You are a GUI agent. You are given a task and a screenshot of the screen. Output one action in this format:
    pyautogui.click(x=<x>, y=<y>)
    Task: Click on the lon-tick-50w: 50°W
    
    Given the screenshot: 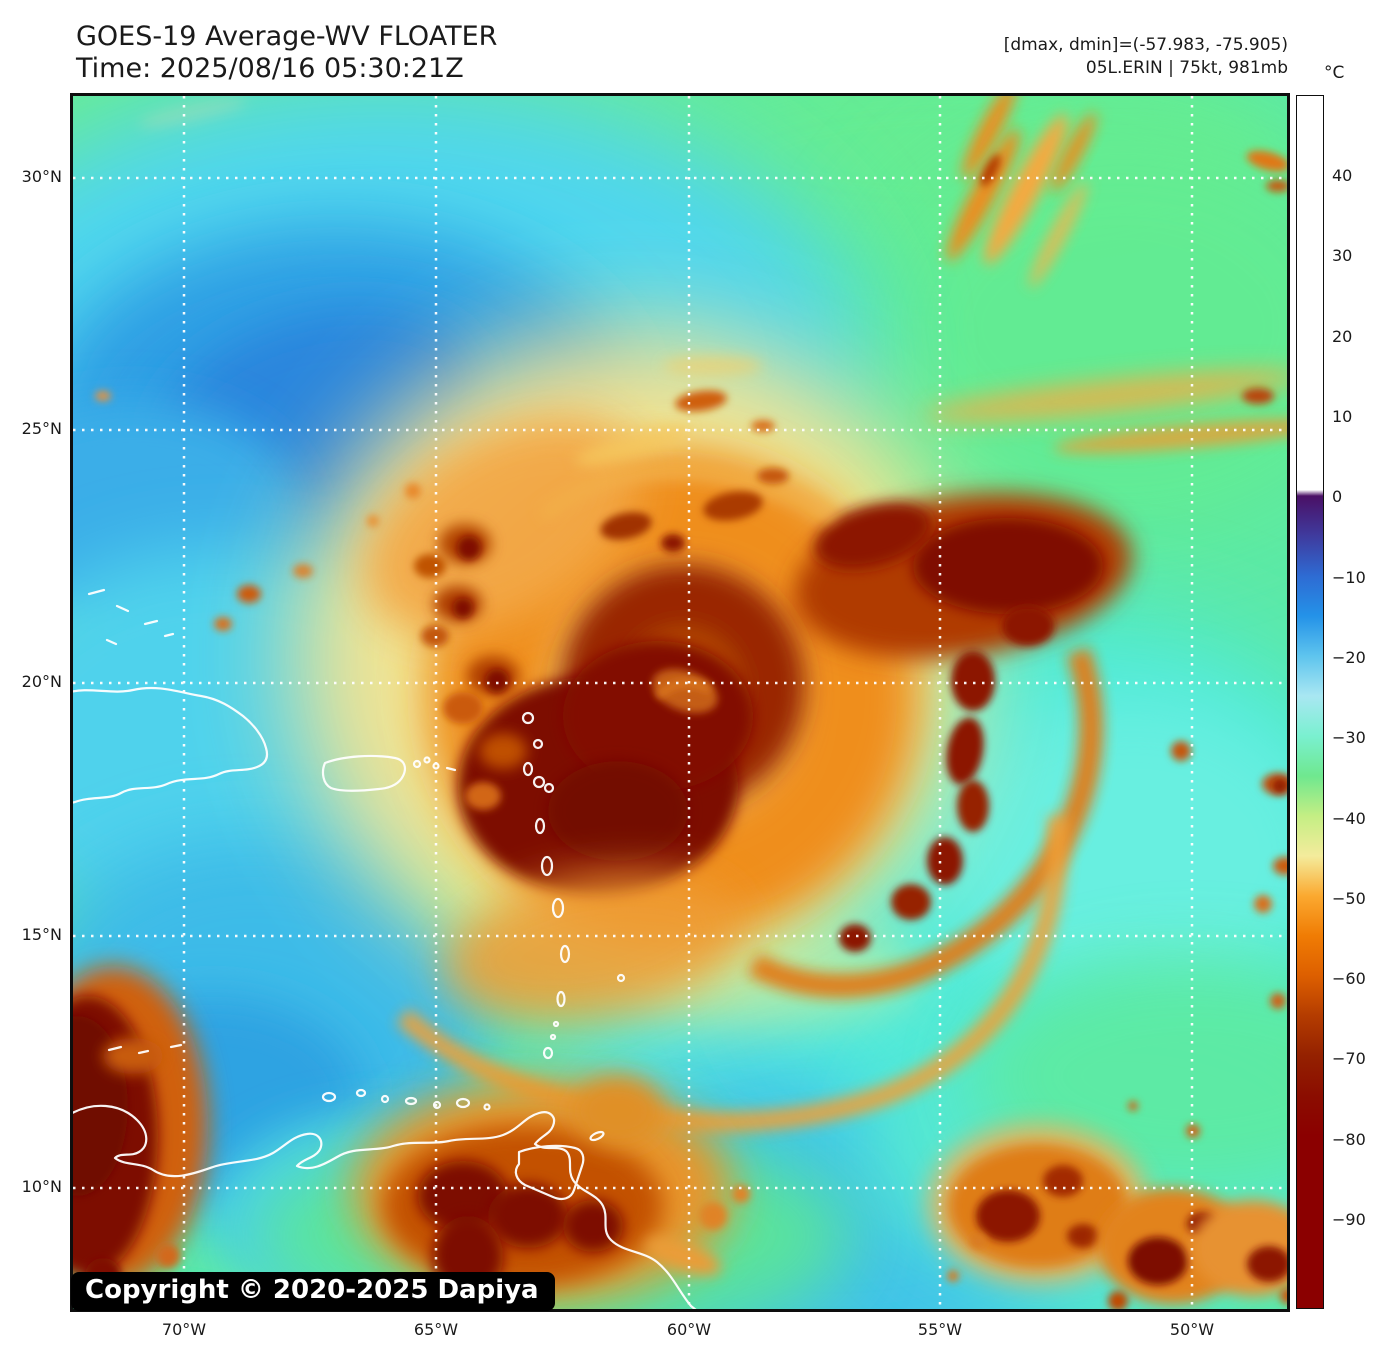 What is the action you would take?
    pyautogui.click(x=1192, y=1329)
    